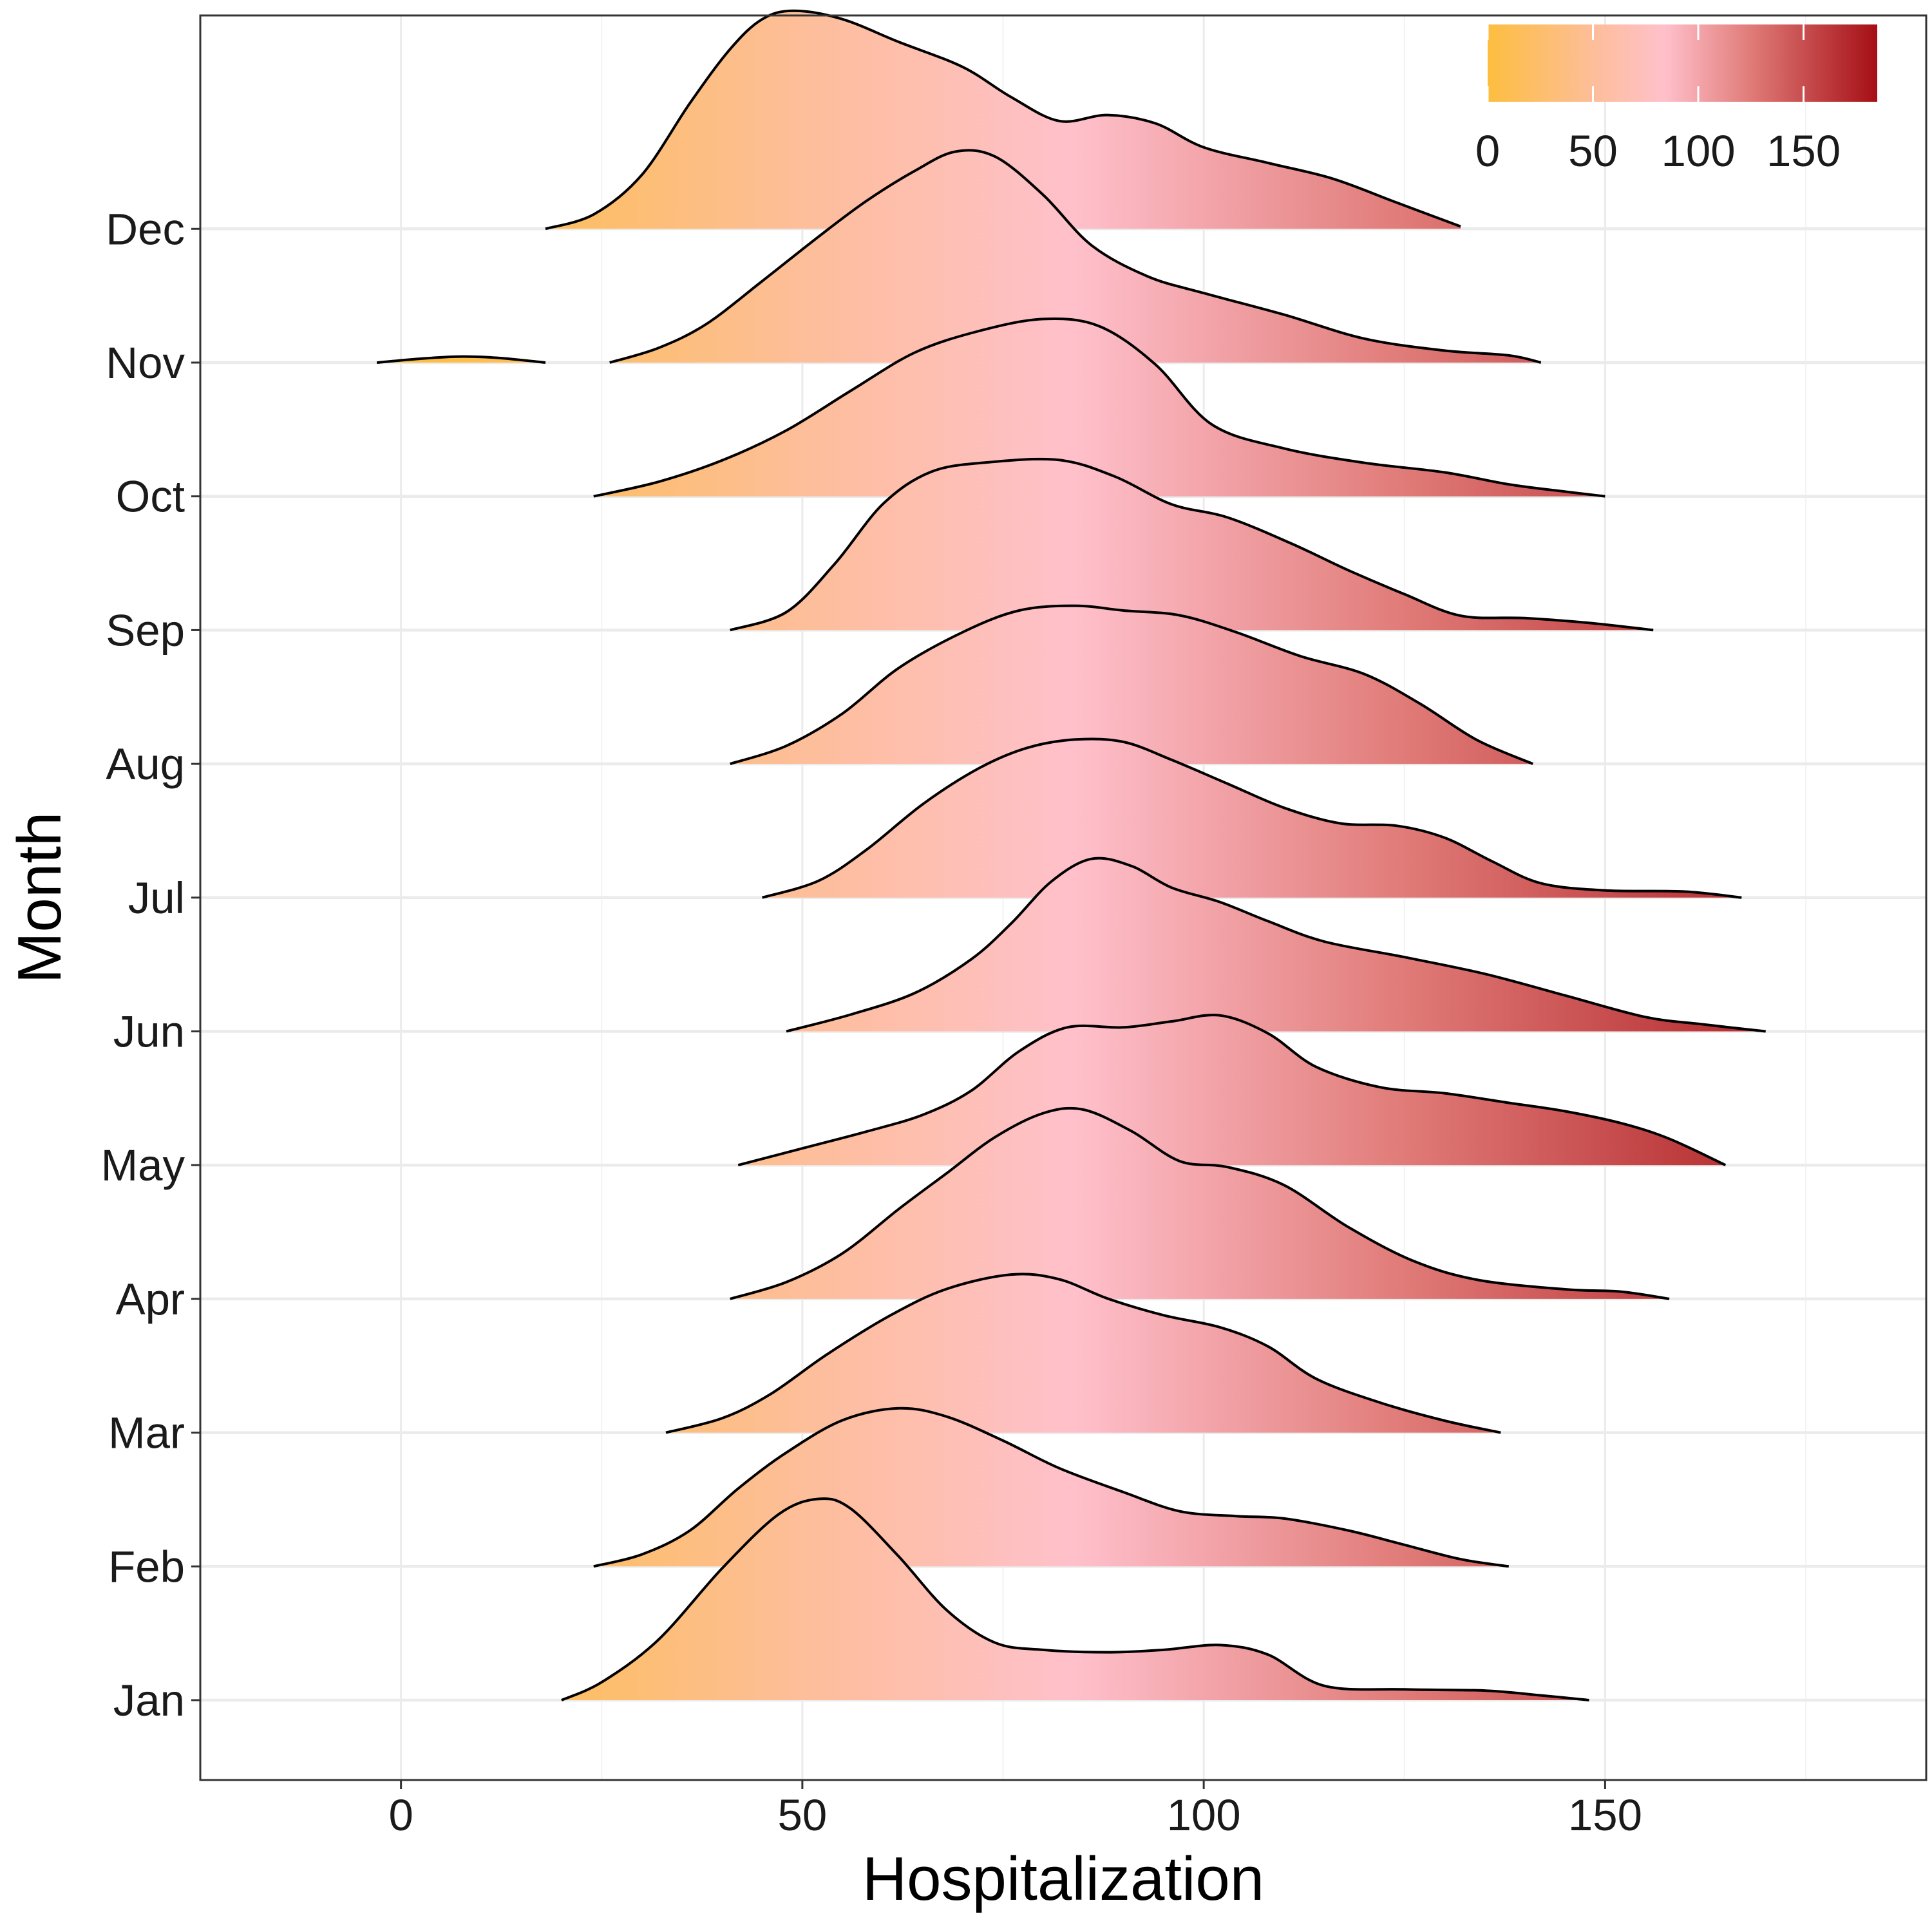 Image resolution: width=1932 pixels, height=1932 pixels. Describe the element at coordinates (1593, 151) in the screenshot. I see `colorbar-tick-label: 50` at that location.